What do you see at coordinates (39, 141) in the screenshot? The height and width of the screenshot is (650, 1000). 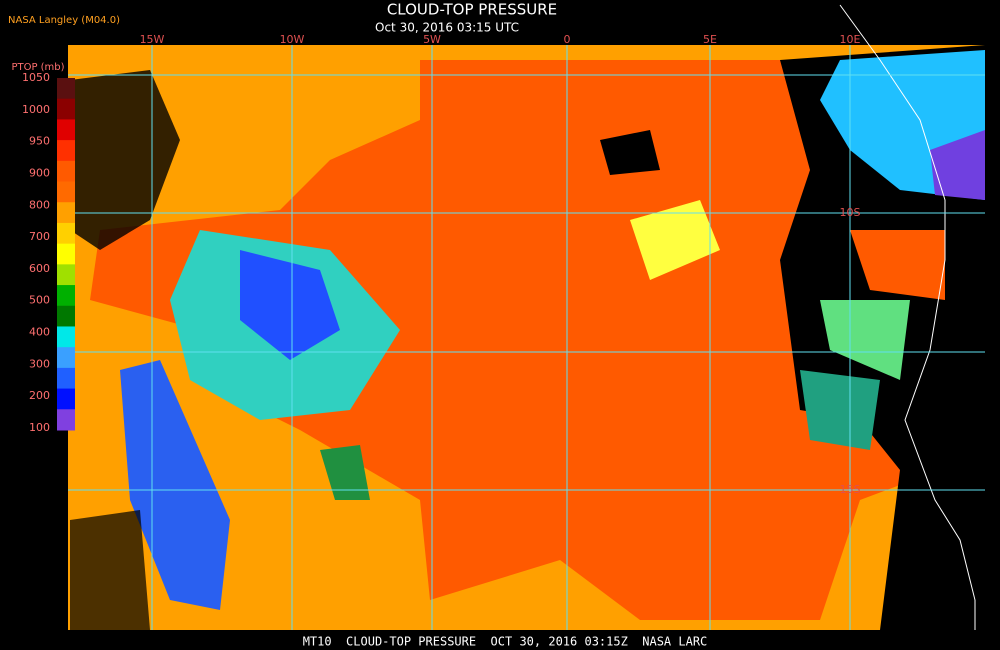 I see `colorbar-tick-label: 950` at bounding box center [39, 141].